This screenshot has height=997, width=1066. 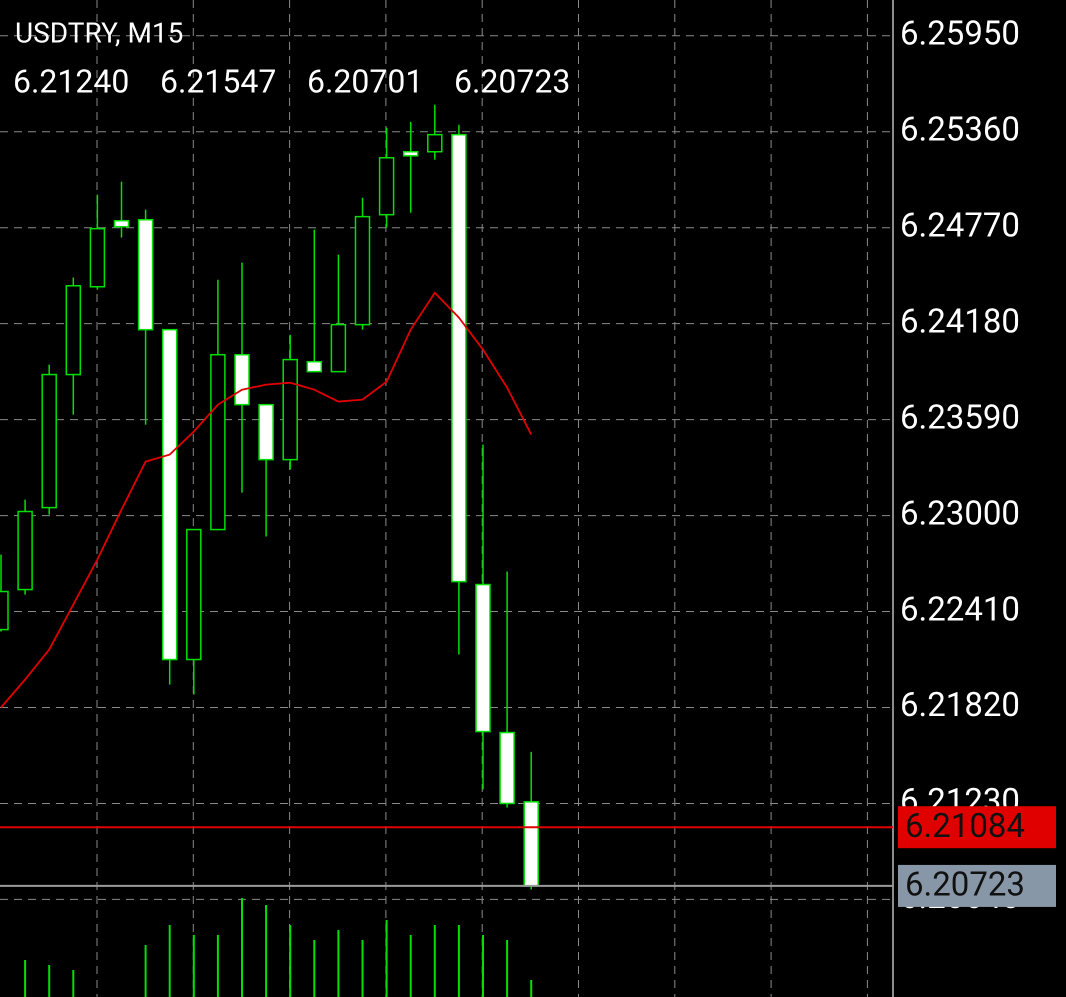 I want to click on y-tick-label: 6.22410, so click(x=960, y=609).